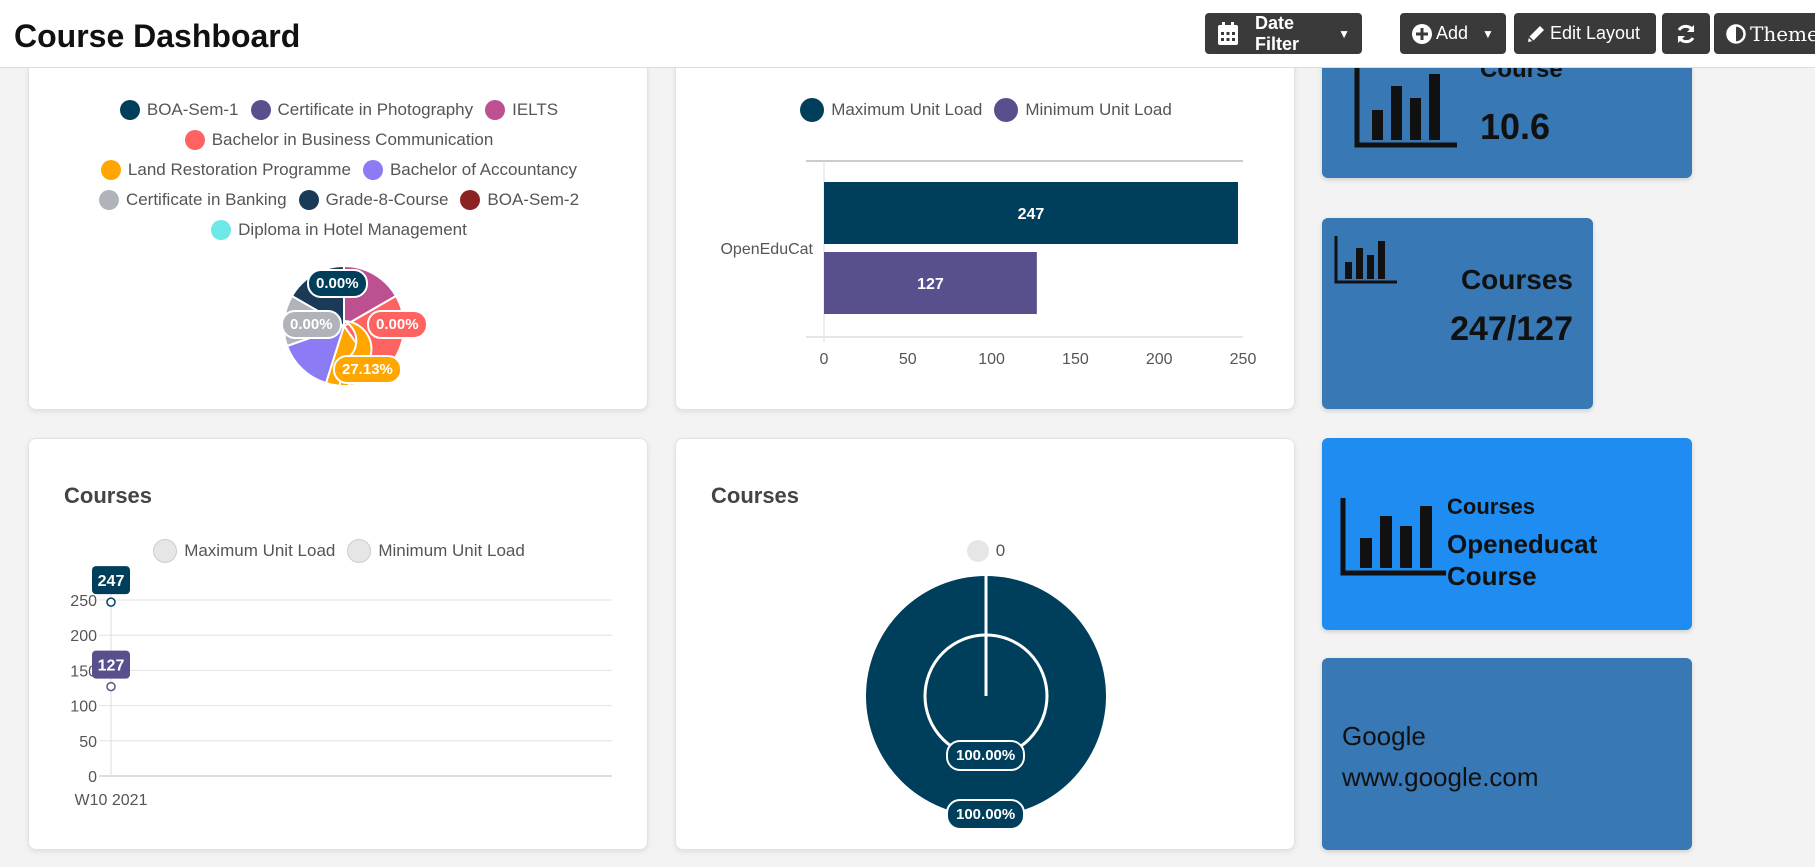  I want to click on legend-item: Grade-8-Course, so click(373, 200).